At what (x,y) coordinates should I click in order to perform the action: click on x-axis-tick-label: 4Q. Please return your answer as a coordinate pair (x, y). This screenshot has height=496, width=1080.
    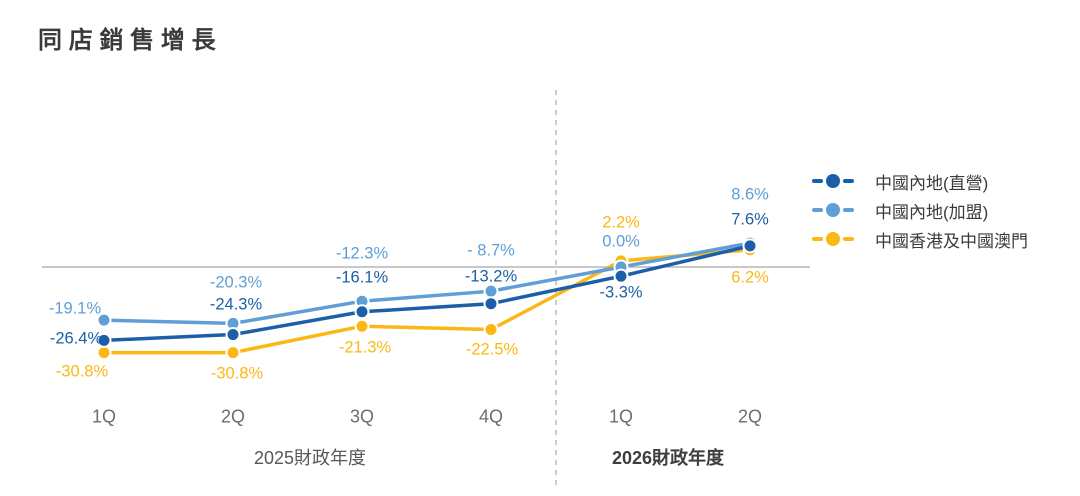
    Looking at the image, I should click on (491, 416).